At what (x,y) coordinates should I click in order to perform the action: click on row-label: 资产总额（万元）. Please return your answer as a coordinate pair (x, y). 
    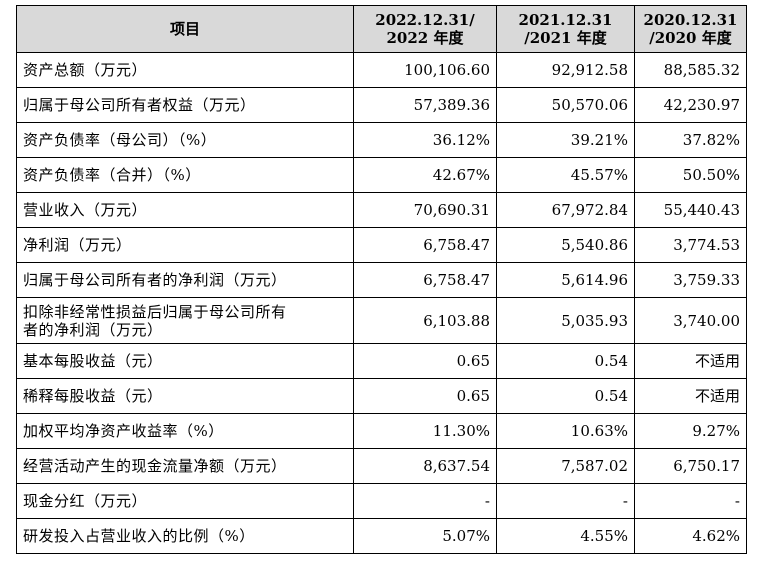
    Looking at the image, I should click on (185, 70).